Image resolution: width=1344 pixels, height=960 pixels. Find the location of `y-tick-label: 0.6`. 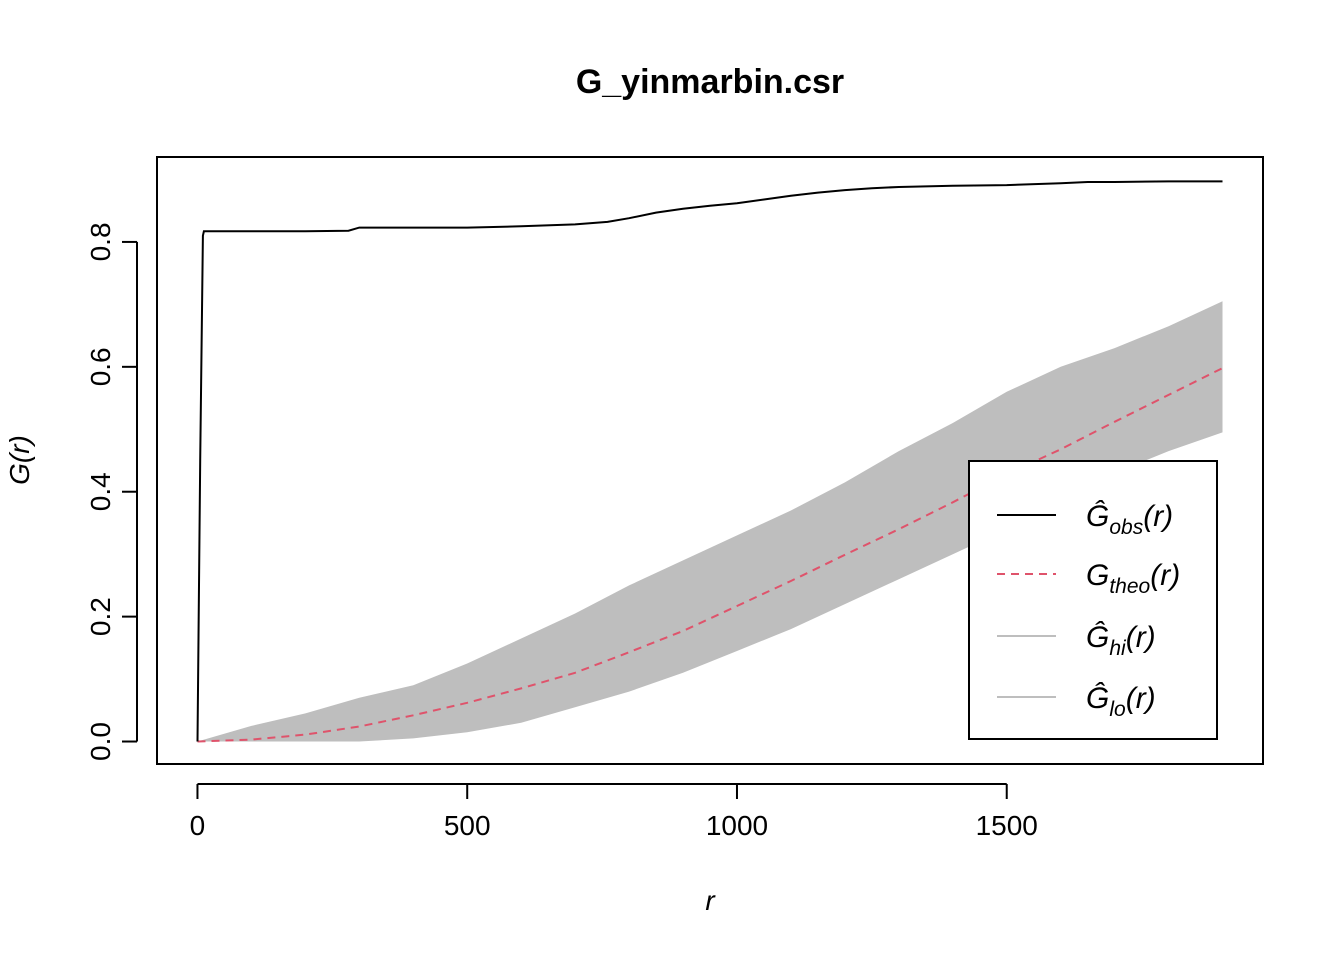

y-tick-label: 0.6 is located at coordinates (100, 366).